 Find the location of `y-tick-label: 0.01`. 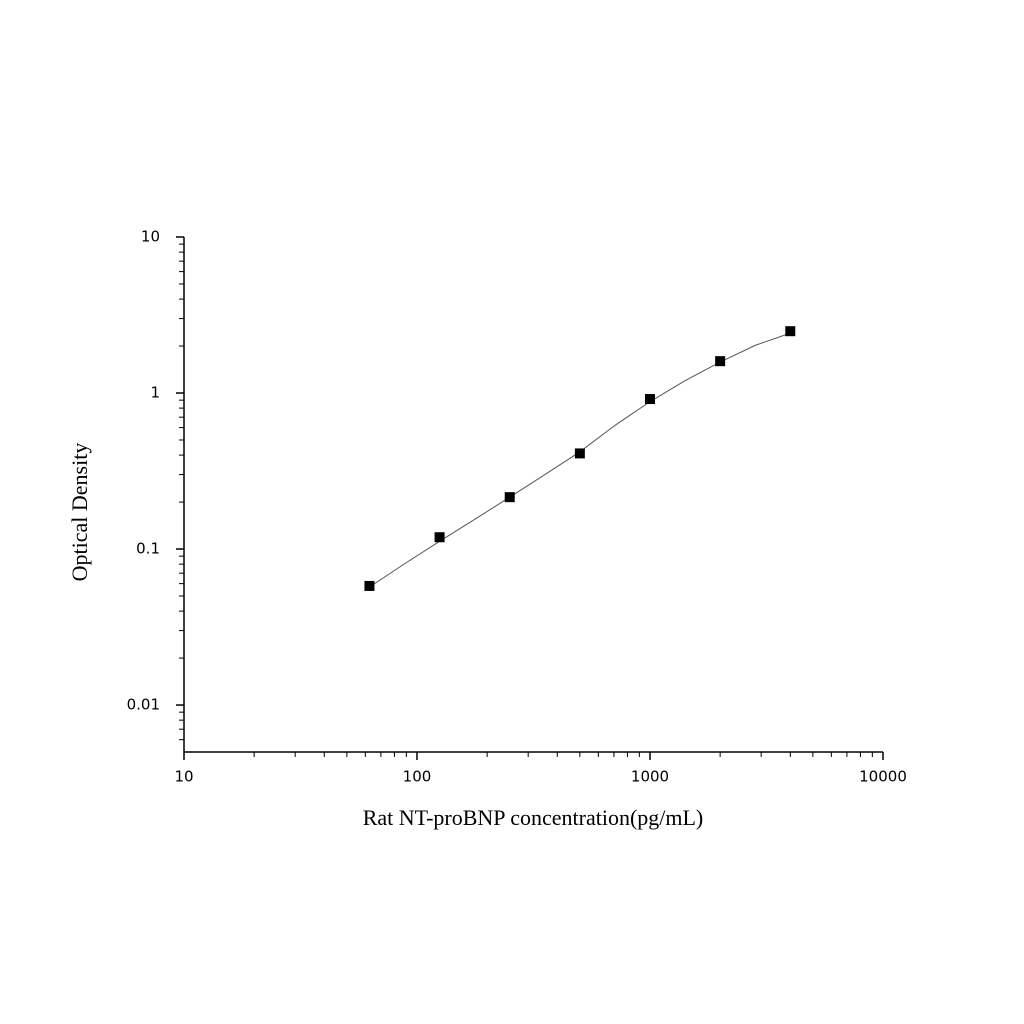

y-tick-label: 0.01 is located at coordinates (143, 705).